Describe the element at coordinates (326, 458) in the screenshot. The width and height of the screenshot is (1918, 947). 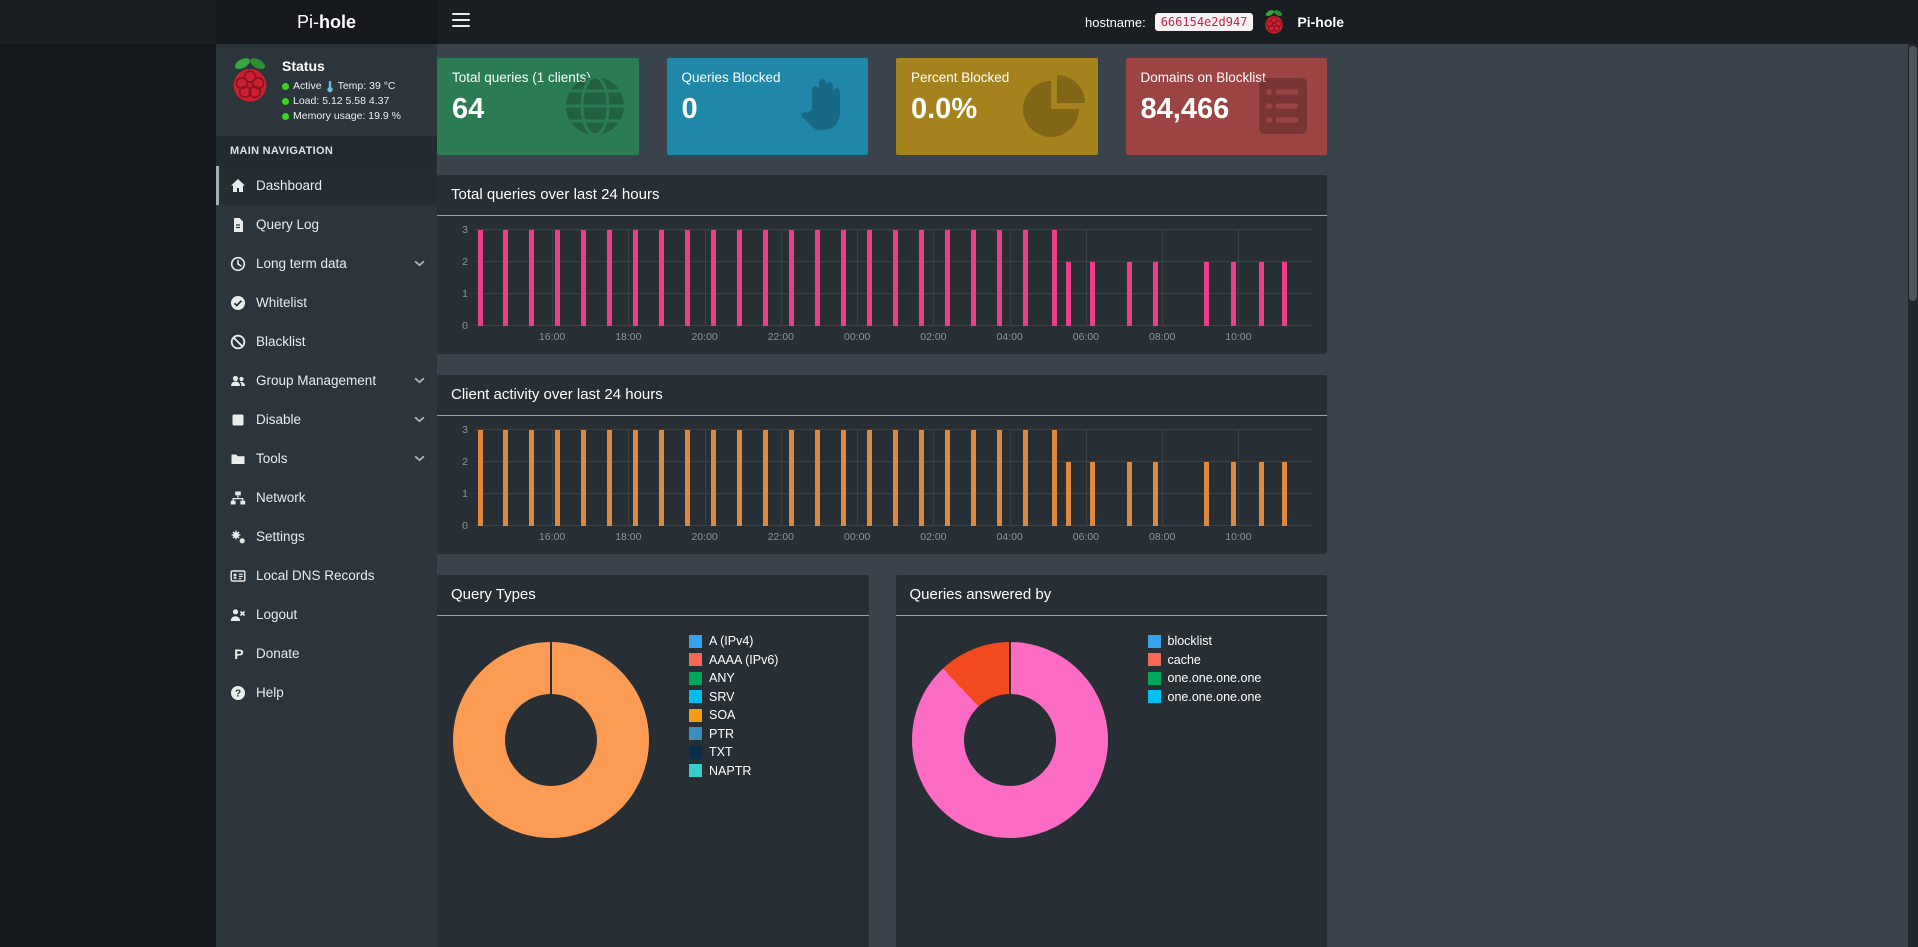
I see `sidebar-item-tools: Tools` at that location.